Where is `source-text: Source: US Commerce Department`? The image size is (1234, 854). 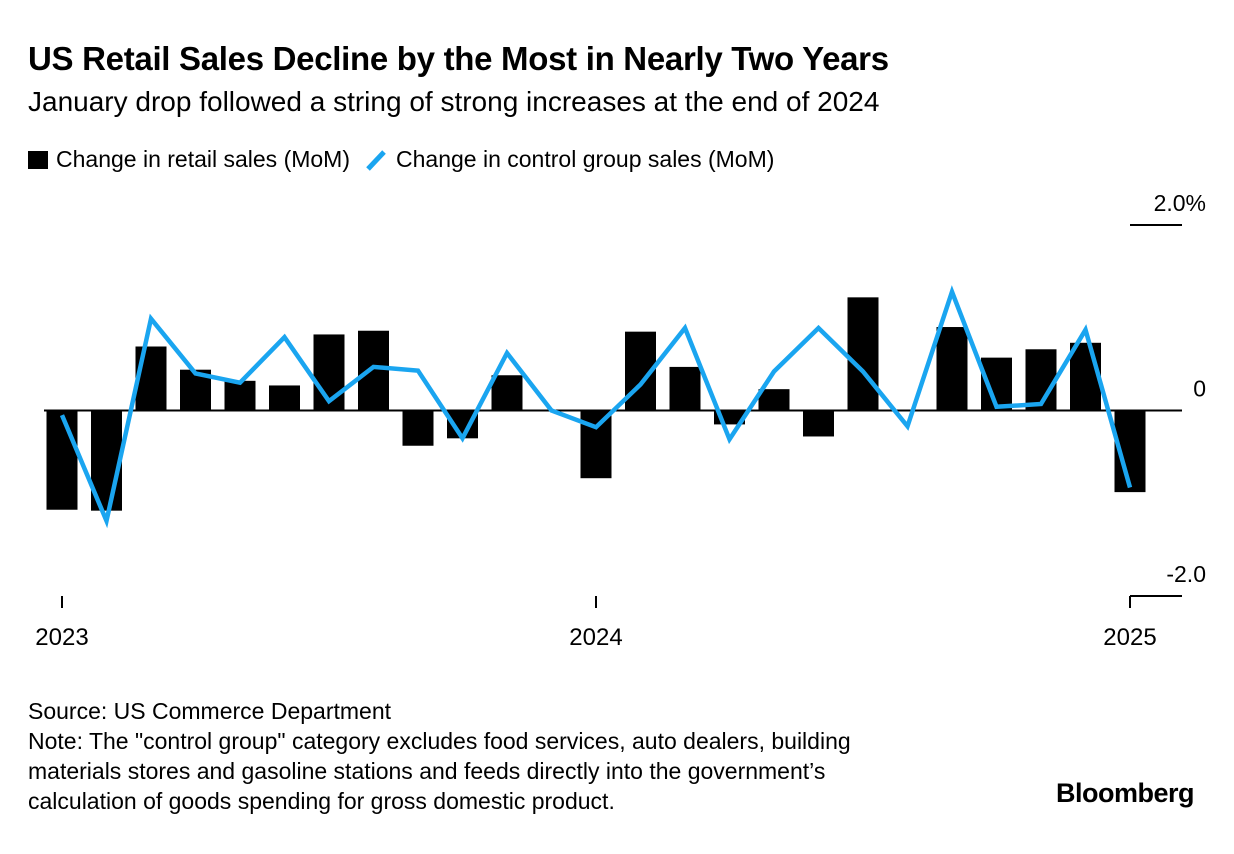
source-text: Source: US Commerce Department is located at coordinates (210, 711).